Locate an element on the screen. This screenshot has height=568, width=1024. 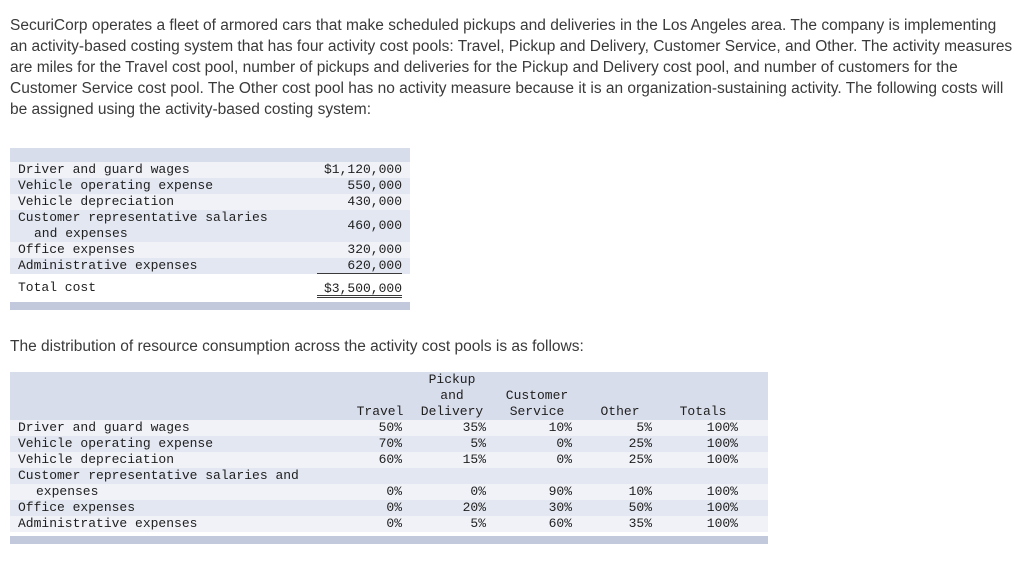
cell-delivery: 20% is located at coordinates (474, 507).